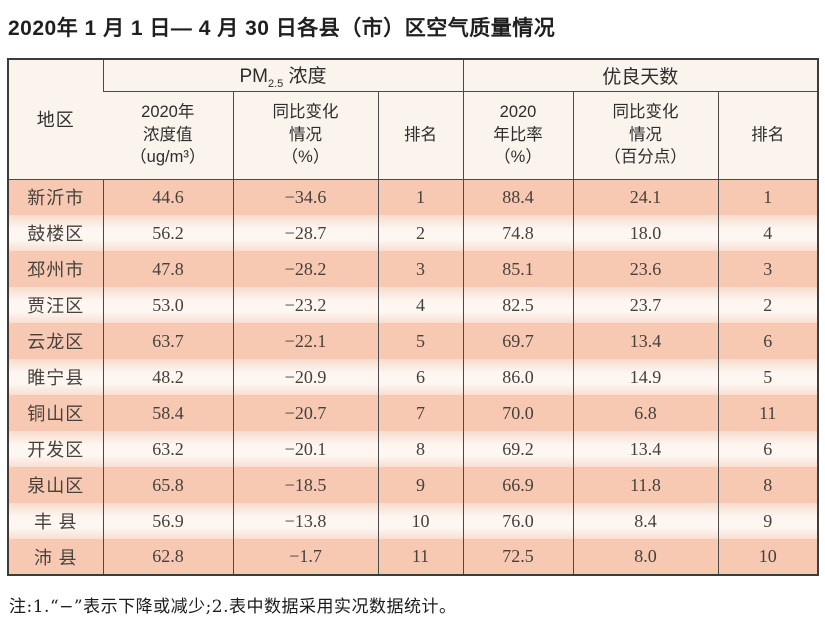 This screenshot has width=825, height=623. What do you see at coordinates (517, 485) in the screenshot?
I see `good-rate-cell: 66.9` at bounding box center [517, 485].